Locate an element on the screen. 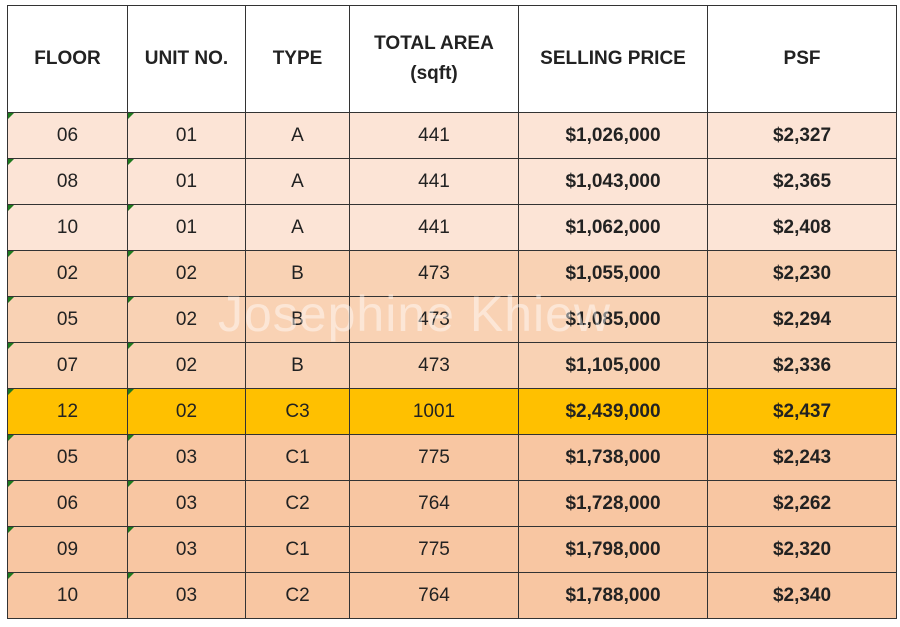  table-row: 08 01 A 441 $1,043,000 $2,365 is located at coordinates (452, 181).